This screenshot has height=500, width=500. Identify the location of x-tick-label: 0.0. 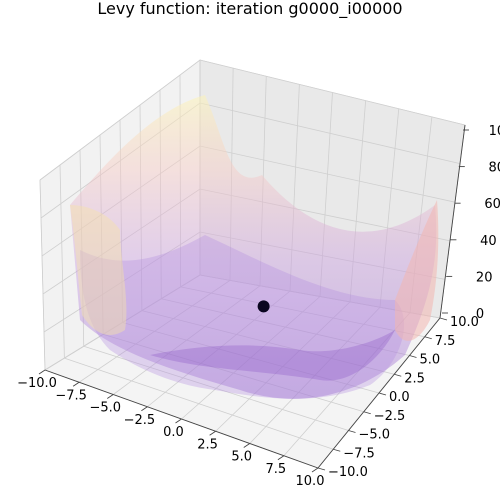
(173, 432).